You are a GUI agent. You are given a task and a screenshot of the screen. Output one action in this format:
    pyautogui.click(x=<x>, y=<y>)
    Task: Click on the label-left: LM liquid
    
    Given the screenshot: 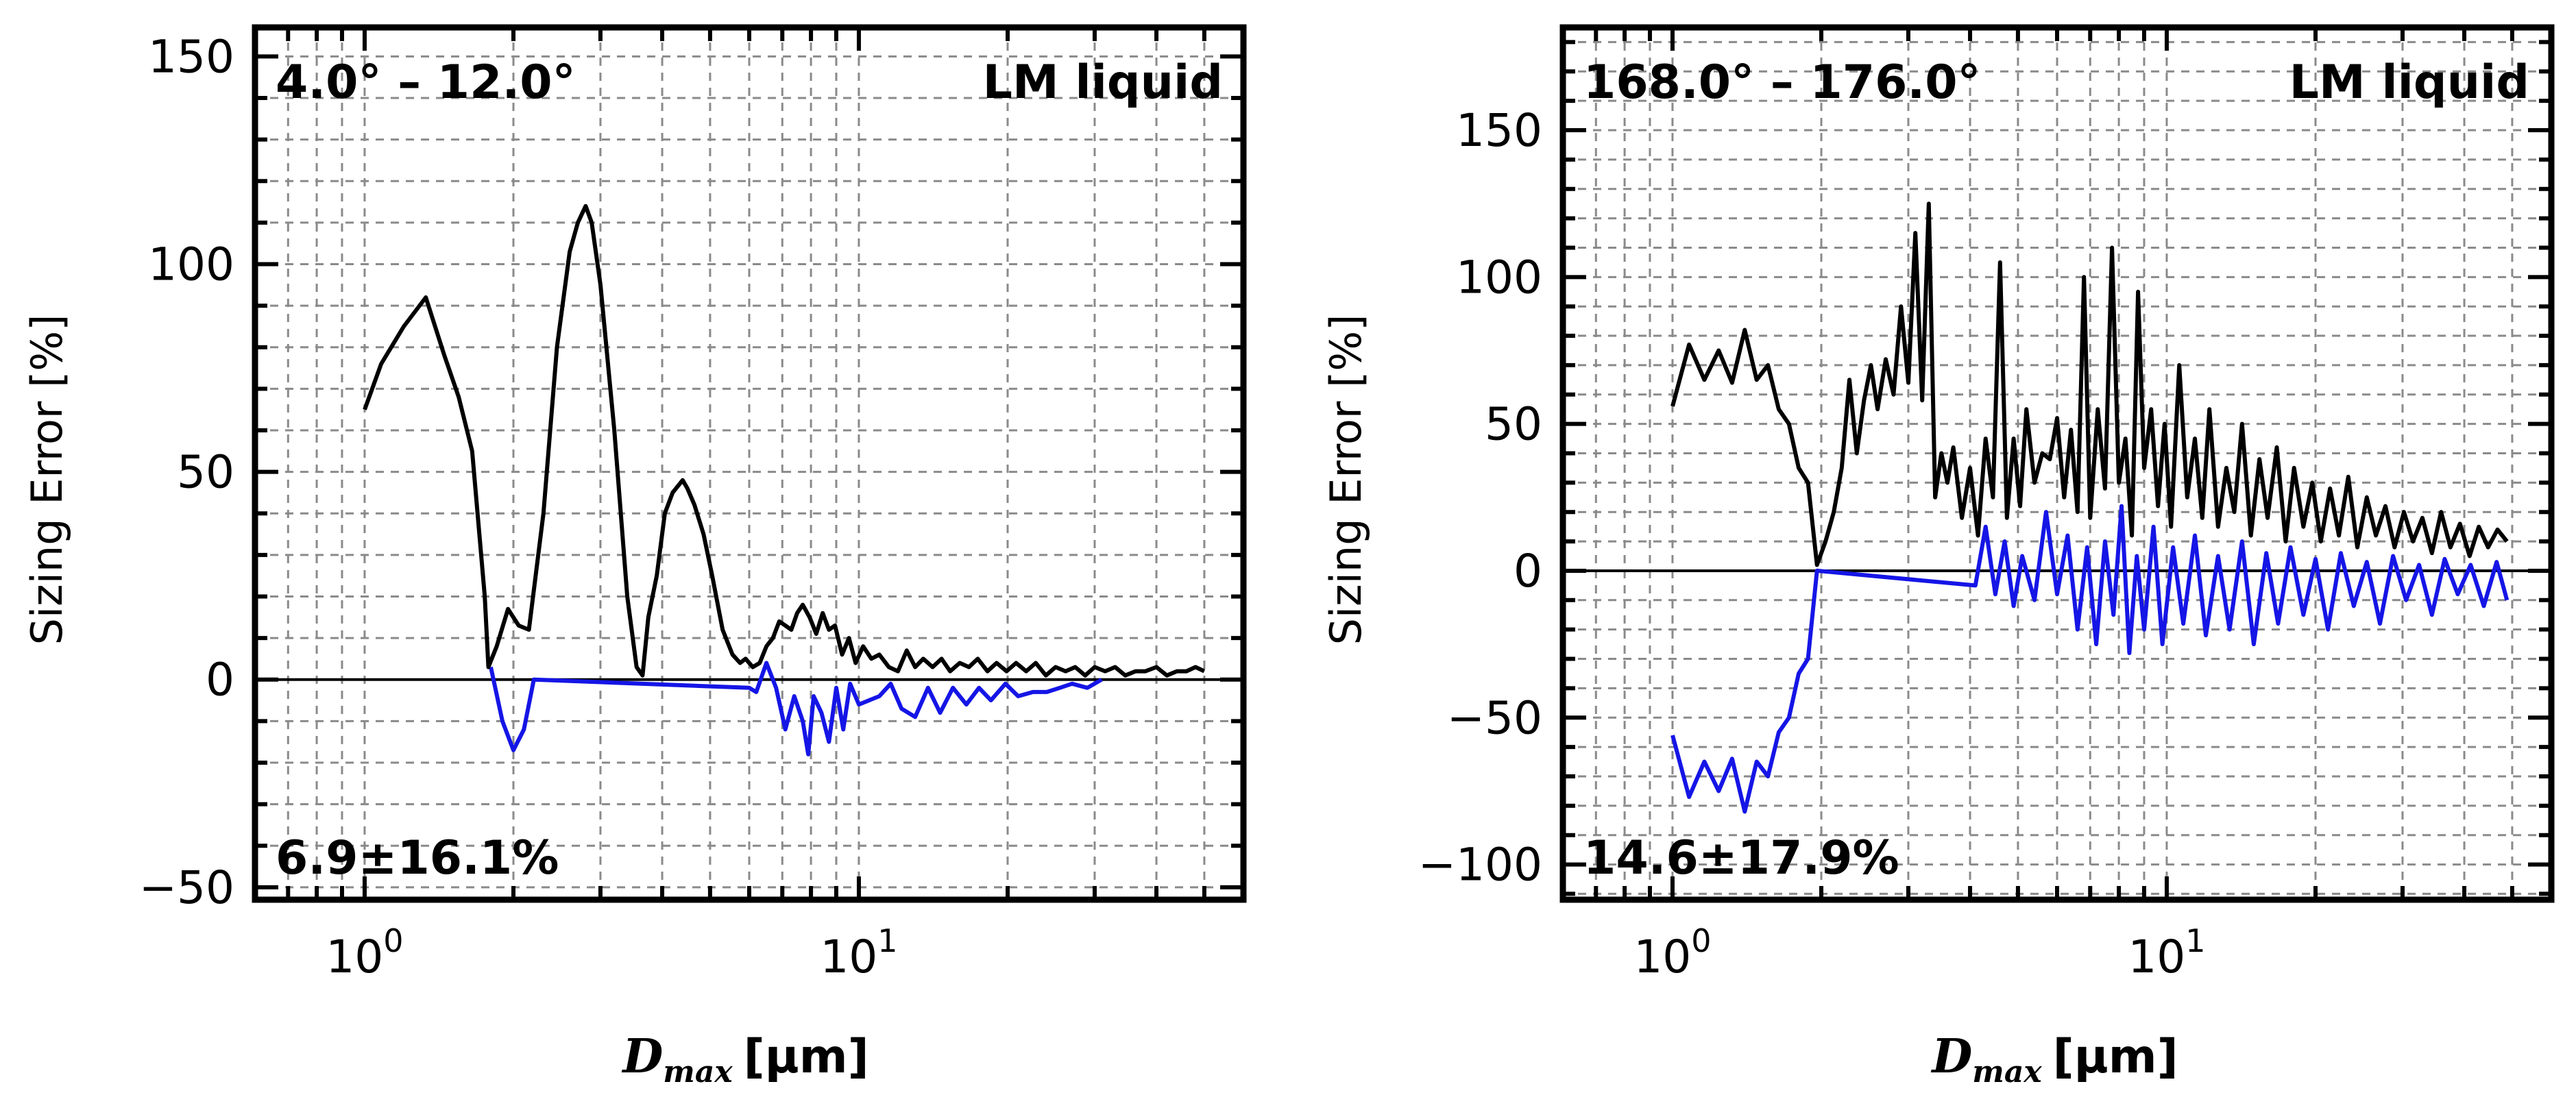 What is the action you would take?
    pyautogui.click(x=1103, y=83)
    